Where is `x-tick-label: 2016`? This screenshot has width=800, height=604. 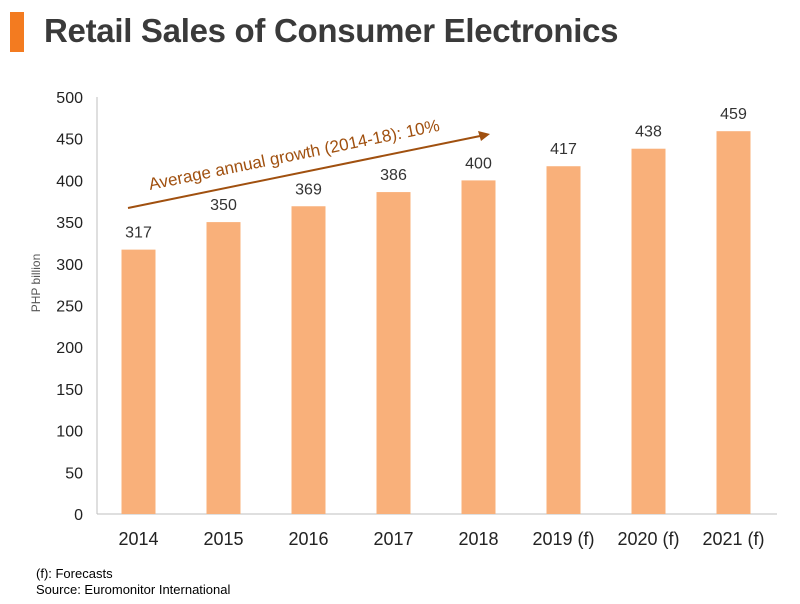 x-tick-label: 2016 is located at coordinates (308, 539).